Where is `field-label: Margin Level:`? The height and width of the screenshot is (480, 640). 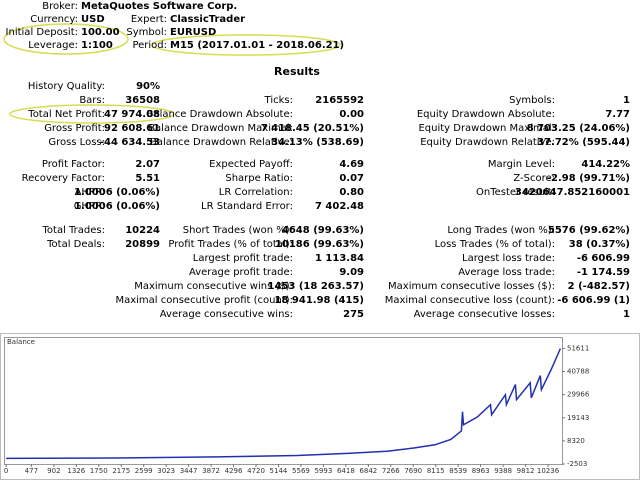 field-label: Margin Level: is located at coordinates (521, 164).